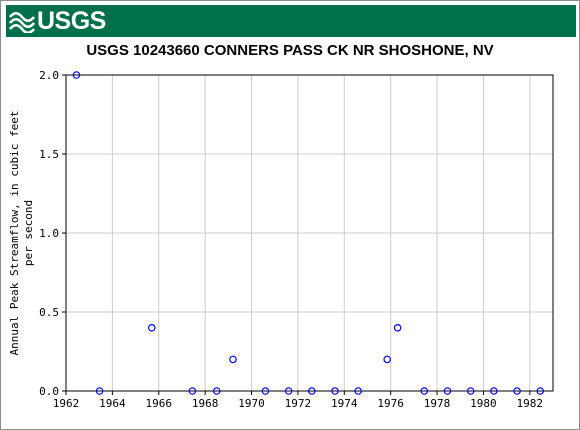 Image resolution: width=580 pixels, height=430 pixels. What do you see at coordinates (49, 233) in the screenshot?
I see `y-tick-label: 1.0` at bounding box center [49, 233].